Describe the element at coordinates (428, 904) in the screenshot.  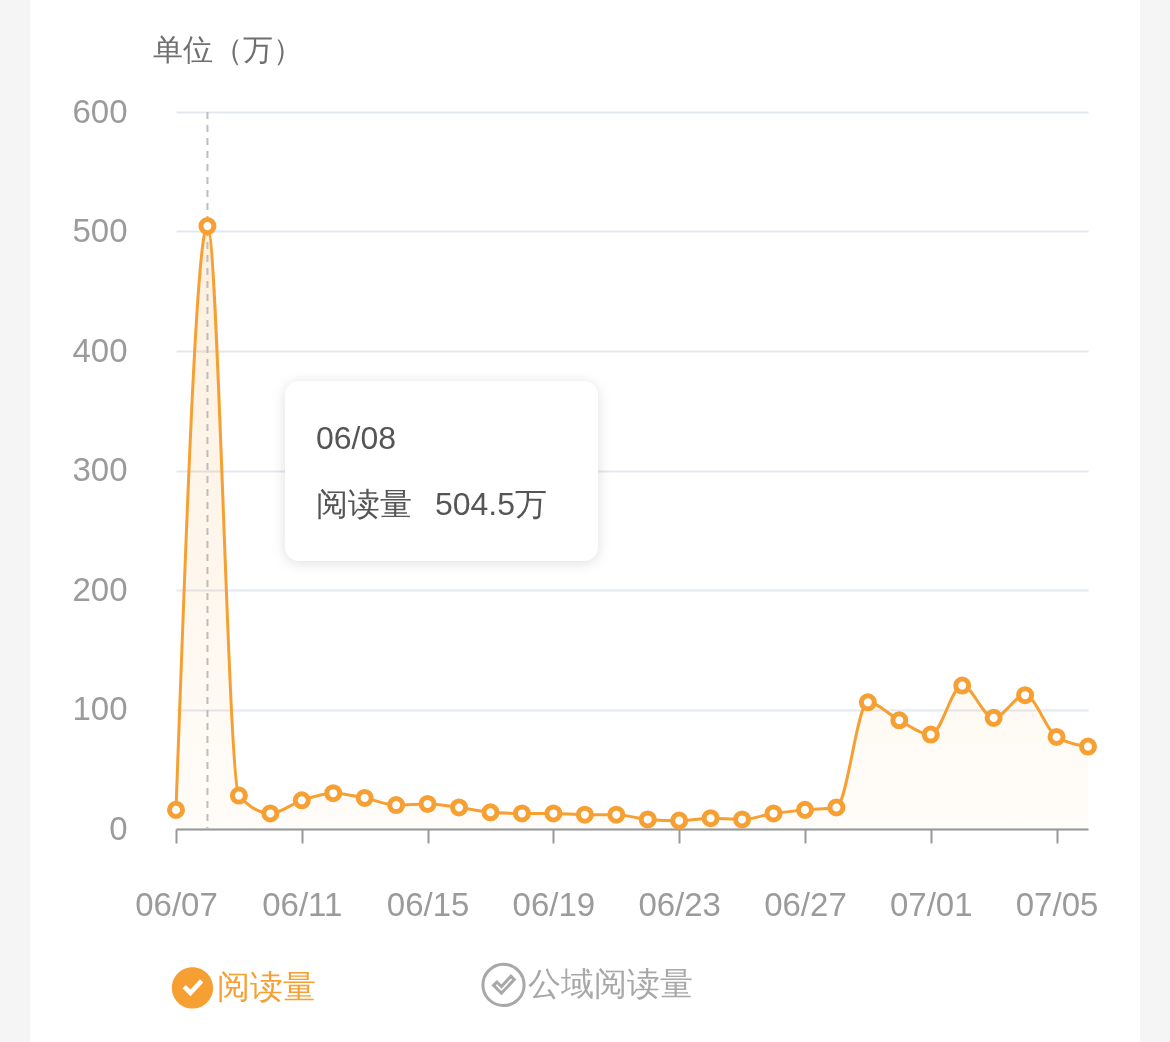
I see `x-tick-label: 06/15` at that location.